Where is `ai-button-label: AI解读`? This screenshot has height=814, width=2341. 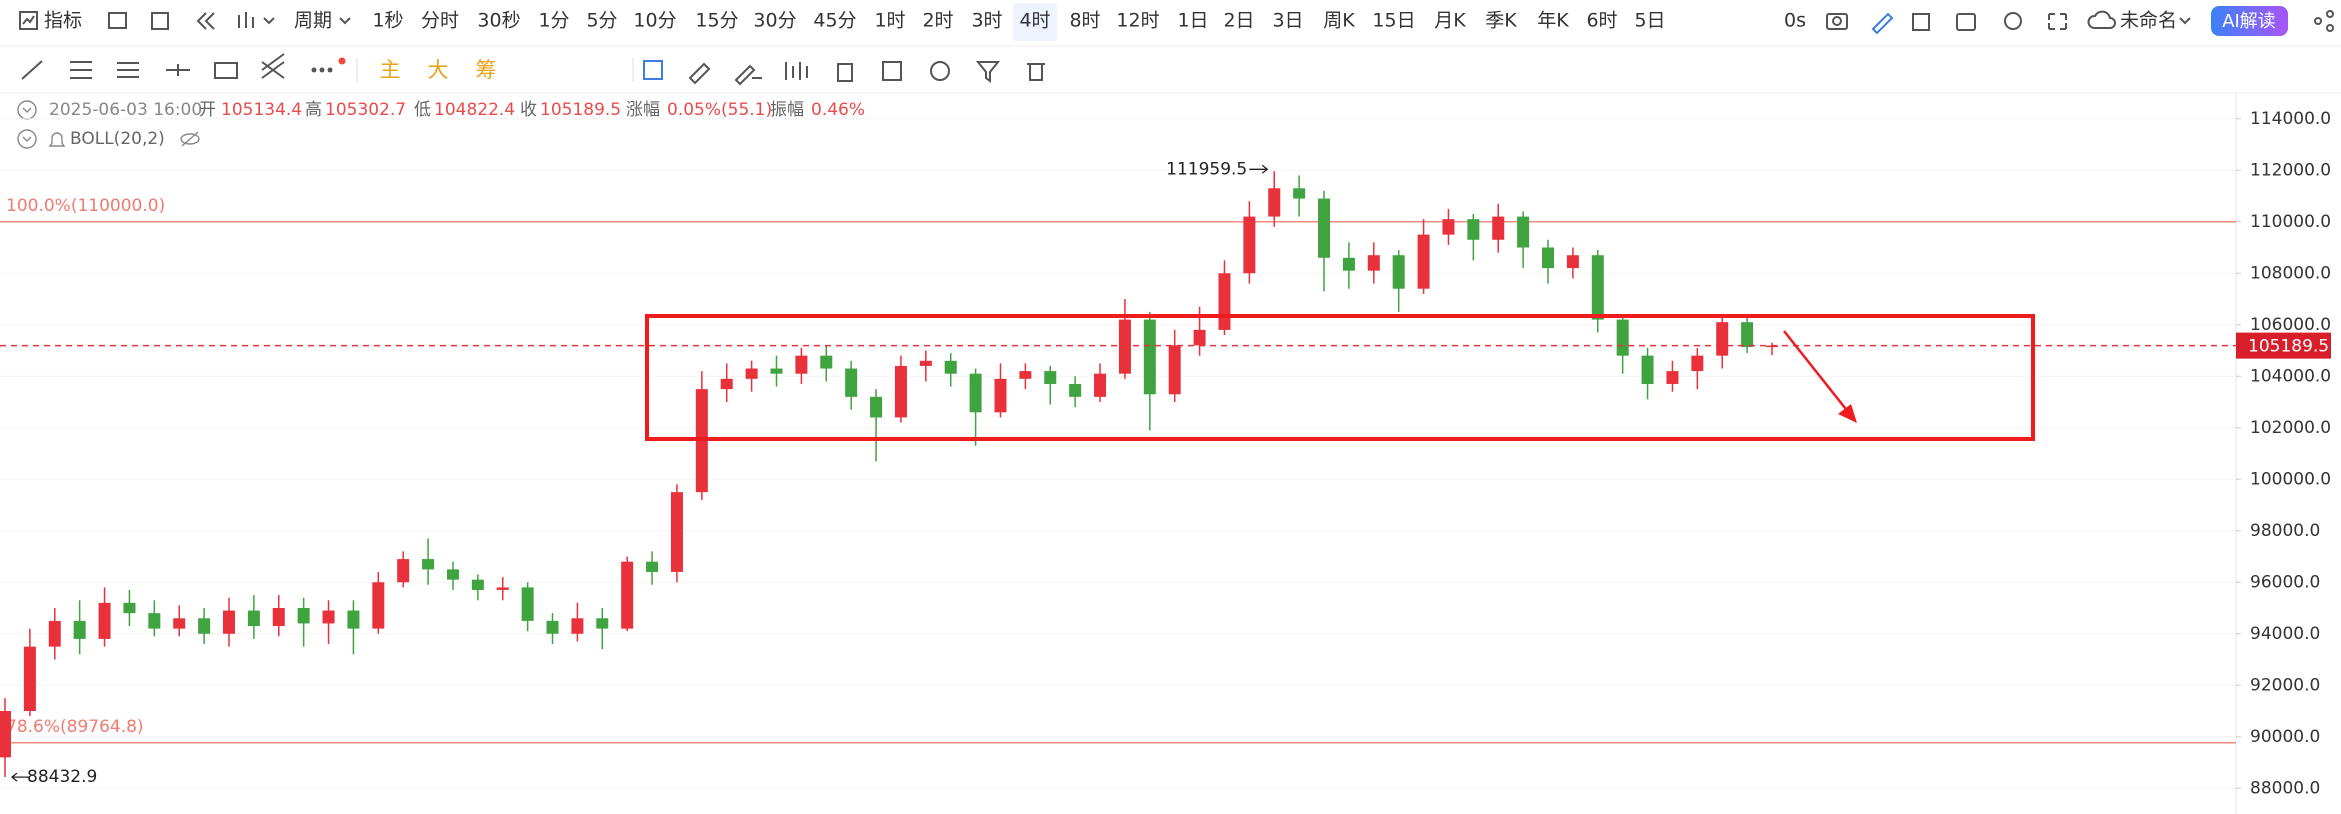 ai-button-label: AI解读 is located at coordinates (2249, 21).